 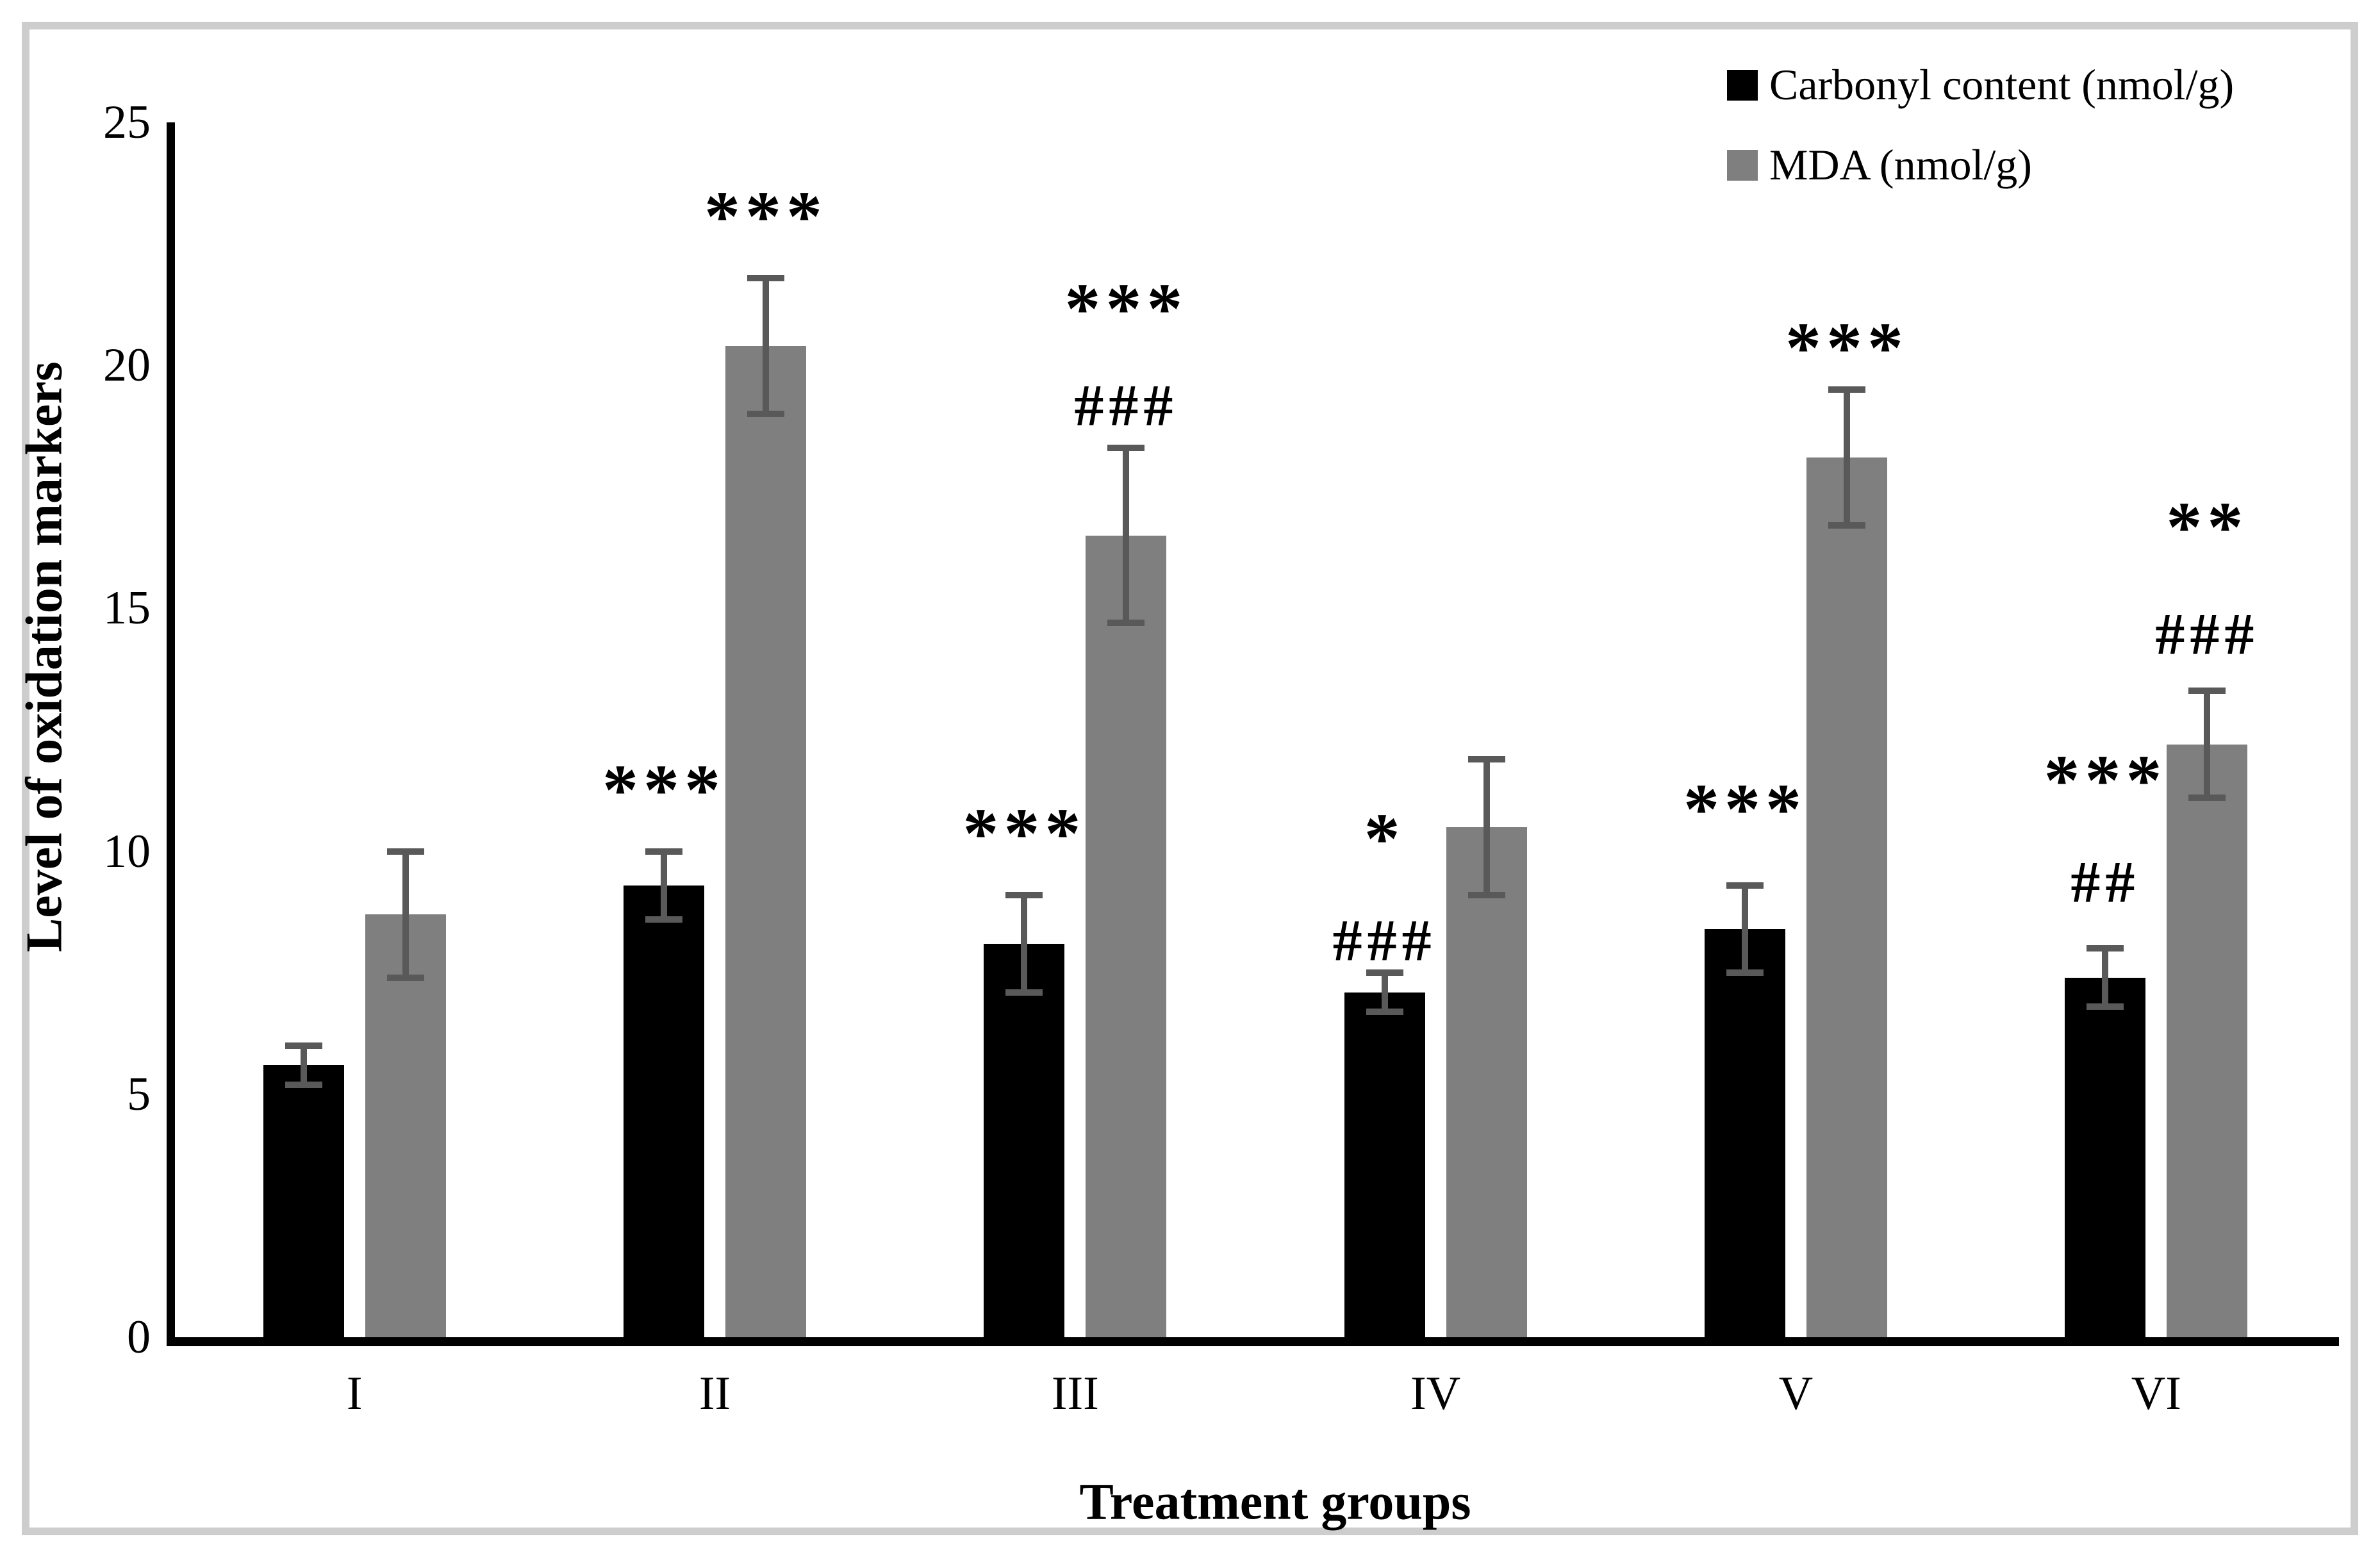 What do you see at coordinates (1275, 1502) in the screenshot?
I see `x-axis-title: Treatment groups` at bounding box center [1275, 1502].